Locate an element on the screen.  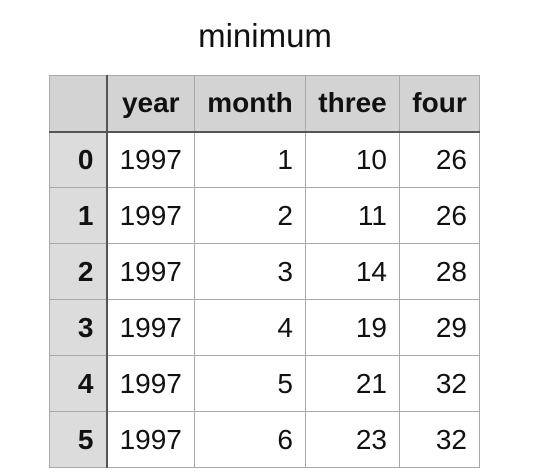
table-row: 0 1997 1 10 26 is located at coordinates (264, 159).